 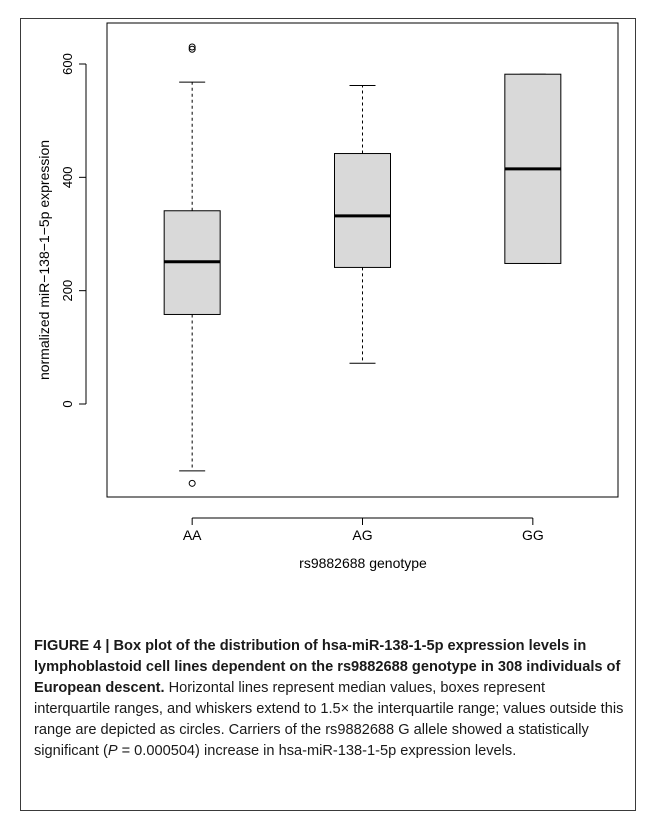 What do you see at coordinates (363, 563) in the screenshot?
I see `x-axis-label: rs9882688 genotype` at bounding box center [363, 563].